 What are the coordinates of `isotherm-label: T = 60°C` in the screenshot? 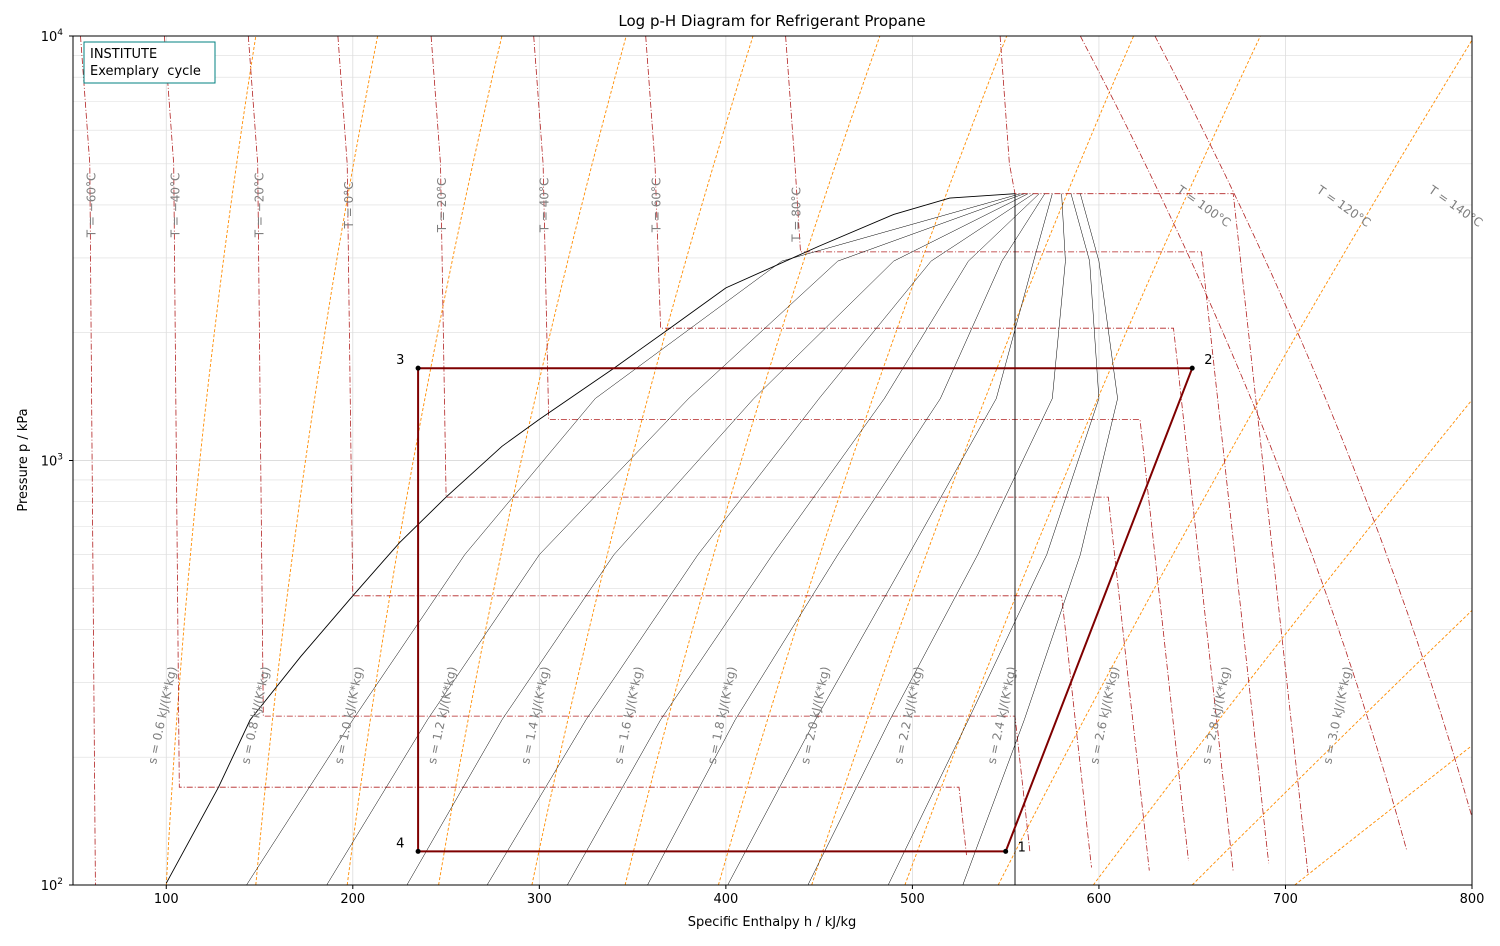 It's located at (657, 206).